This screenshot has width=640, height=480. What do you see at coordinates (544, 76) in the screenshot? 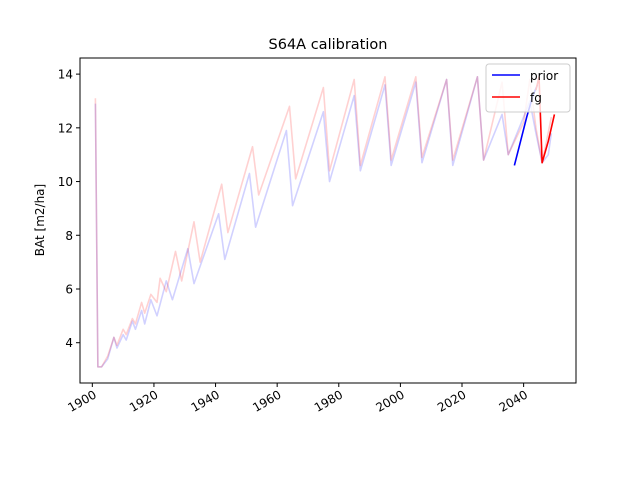
I see `legend-label-prior: prior` at bounding box center [544, 76].